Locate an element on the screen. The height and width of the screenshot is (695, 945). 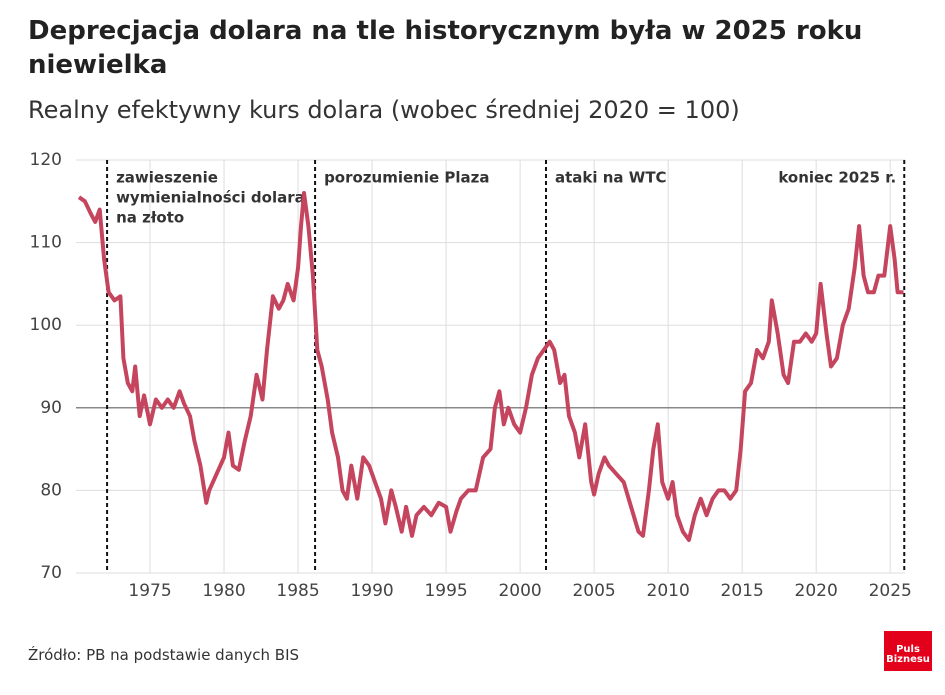
y-tick-label: 120 is located at coordinates (46, 160).